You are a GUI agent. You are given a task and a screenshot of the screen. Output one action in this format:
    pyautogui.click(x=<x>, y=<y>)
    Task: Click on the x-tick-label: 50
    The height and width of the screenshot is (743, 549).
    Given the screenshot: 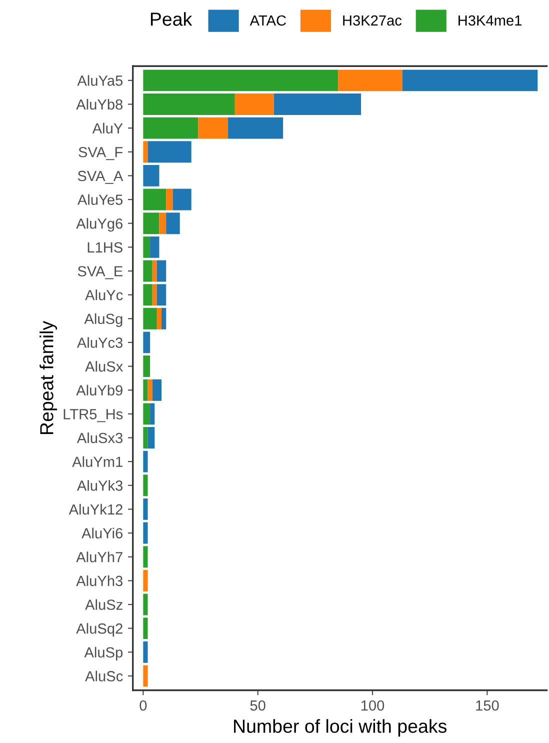 What is the action you would take?
    pyautogui.click(x=258, y=705)
    